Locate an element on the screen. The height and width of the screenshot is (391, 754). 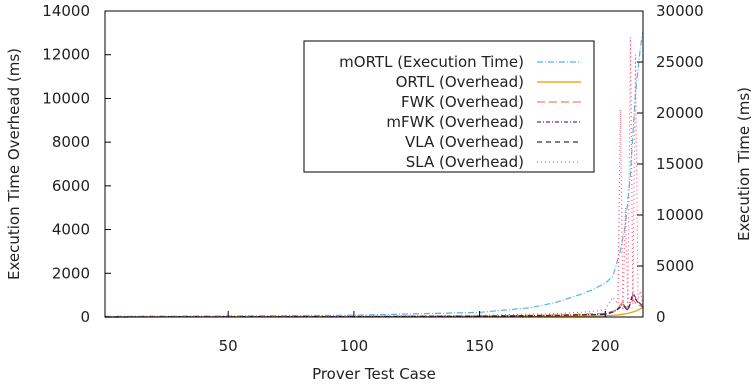
y-left-axis-label: Execution Time Overhead (ms) is located at coordinates (14, 164).